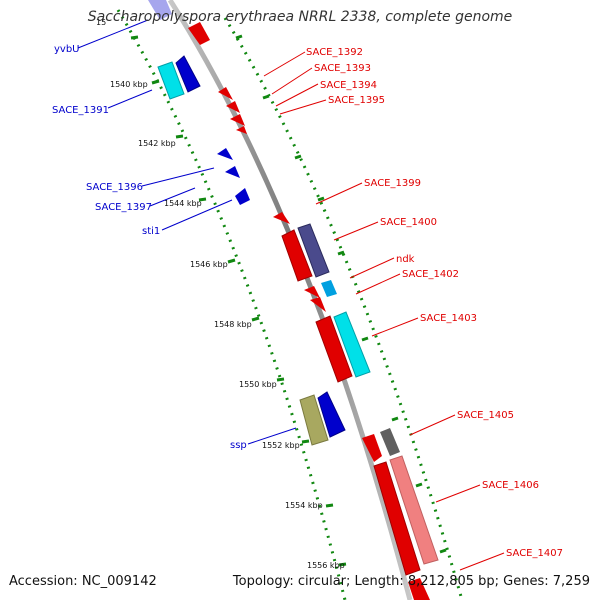 The height and width of the screenshot is (600, 600). What do you see at coordinates (356, 100) in the screenshot?
I see `gene-label-SACE_1395: SACE_1395` at bounding box center [356, 100].